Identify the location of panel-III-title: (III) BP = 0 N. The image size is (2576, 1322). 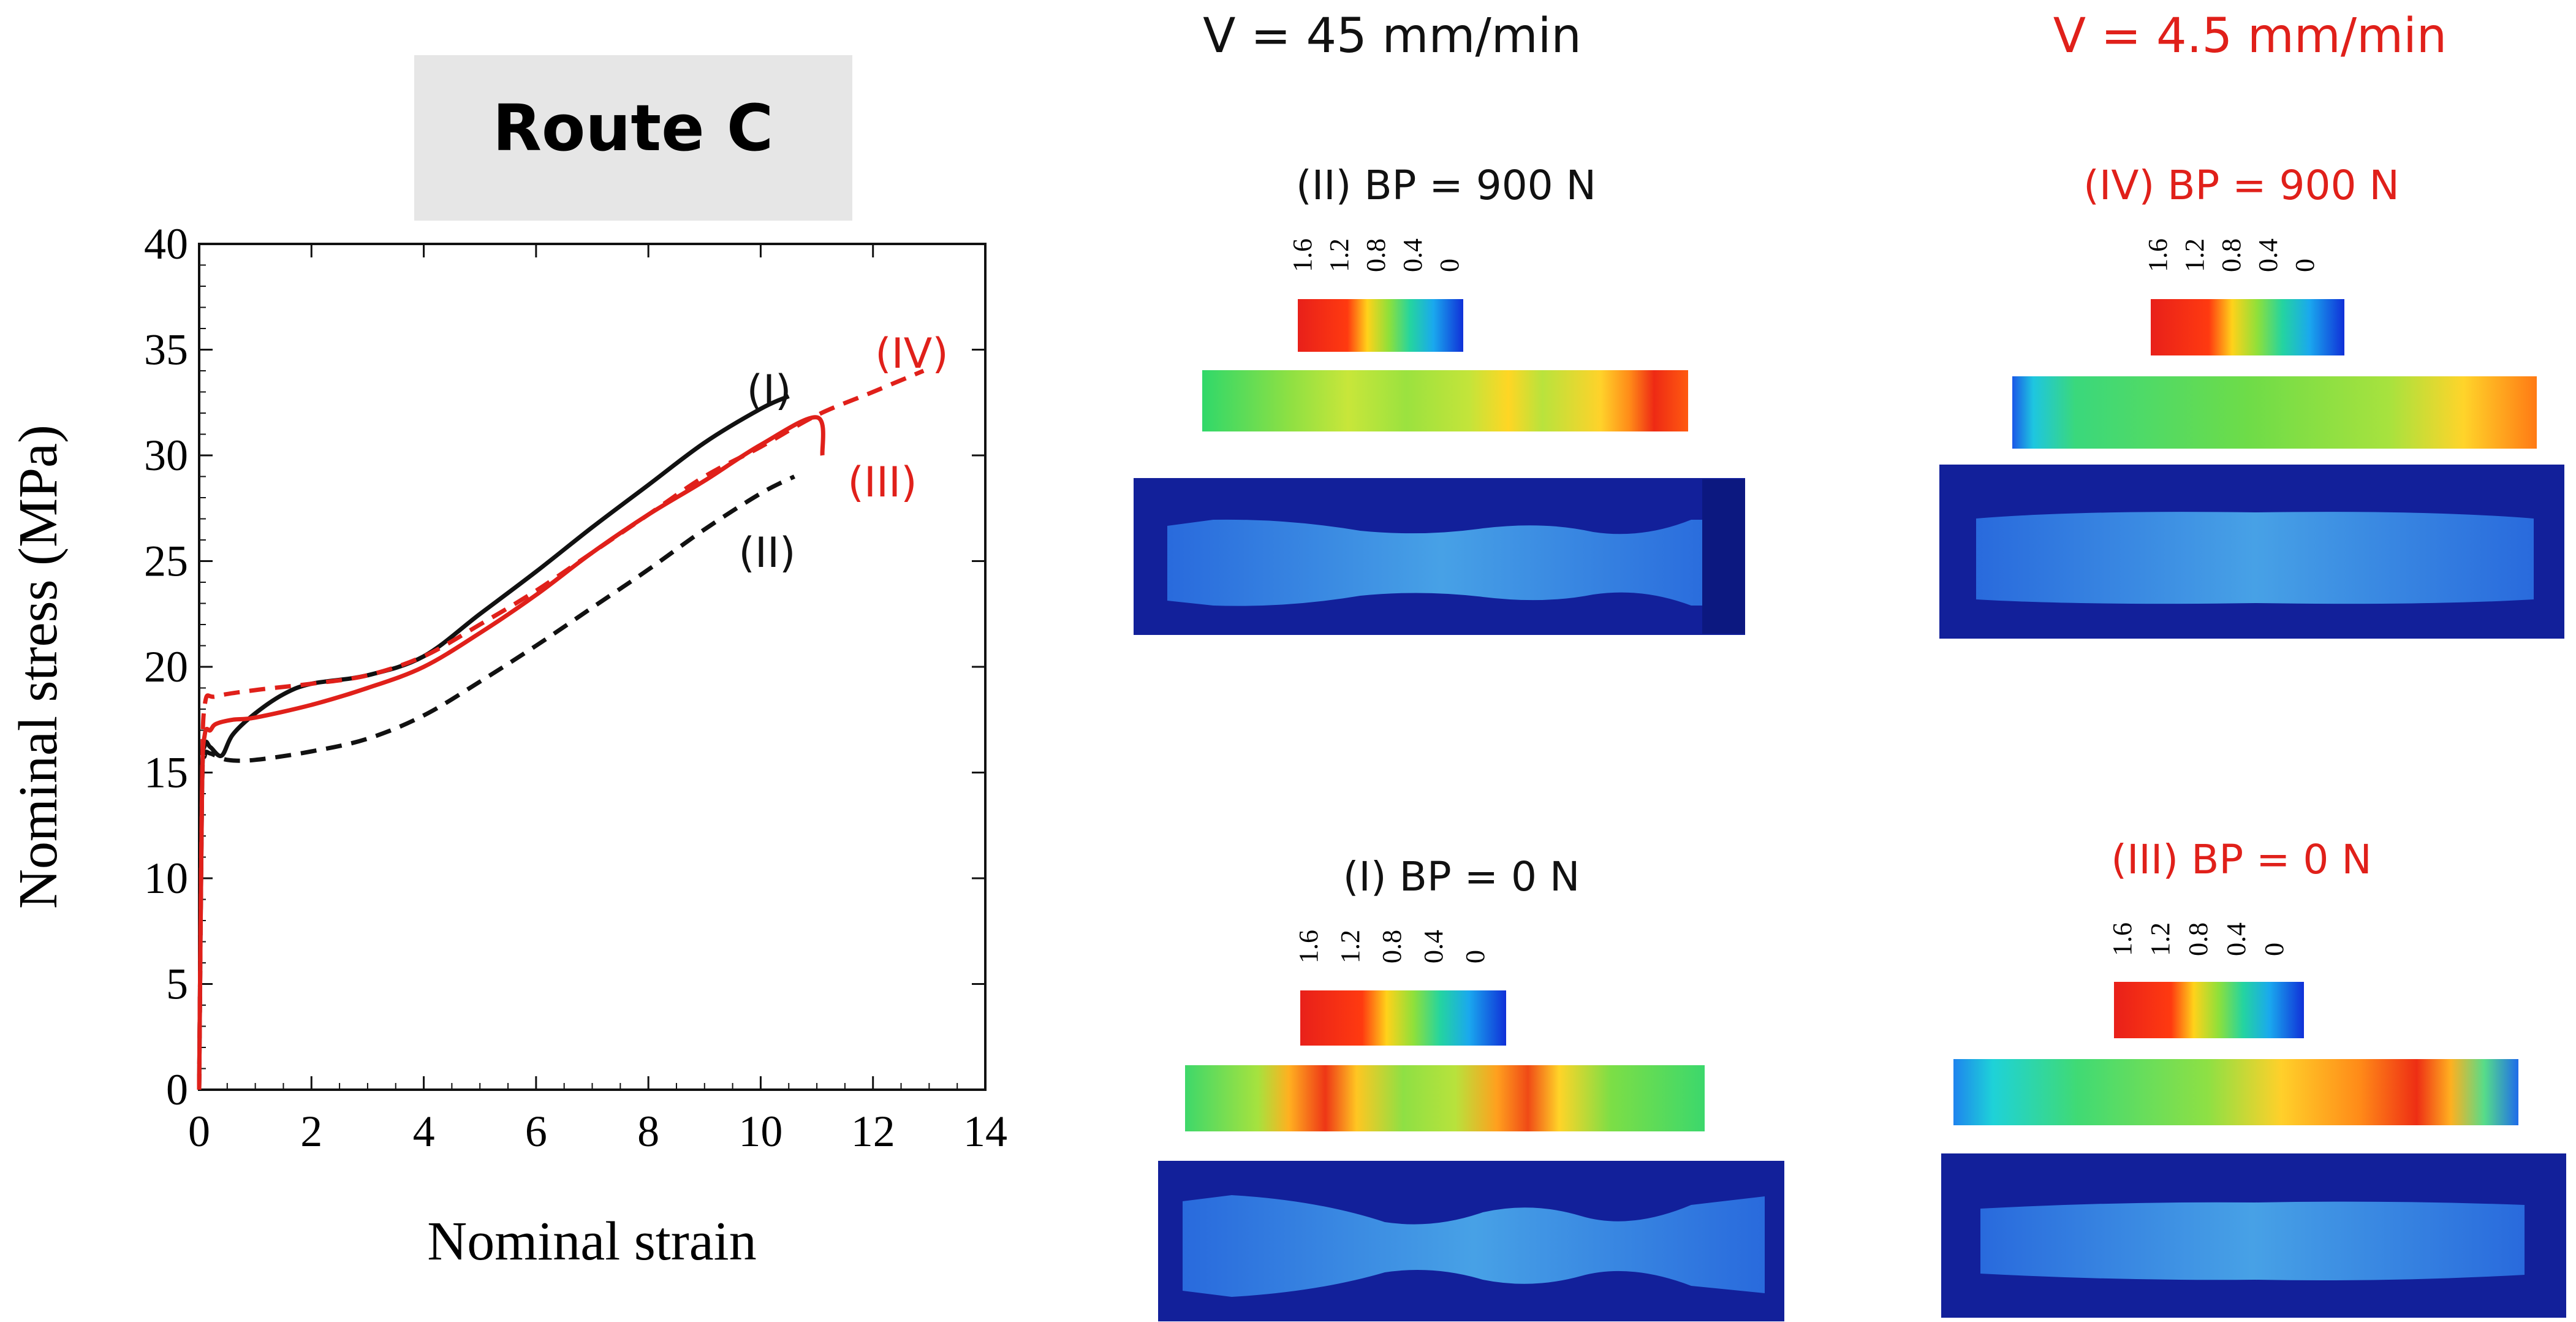
(2241, 859).